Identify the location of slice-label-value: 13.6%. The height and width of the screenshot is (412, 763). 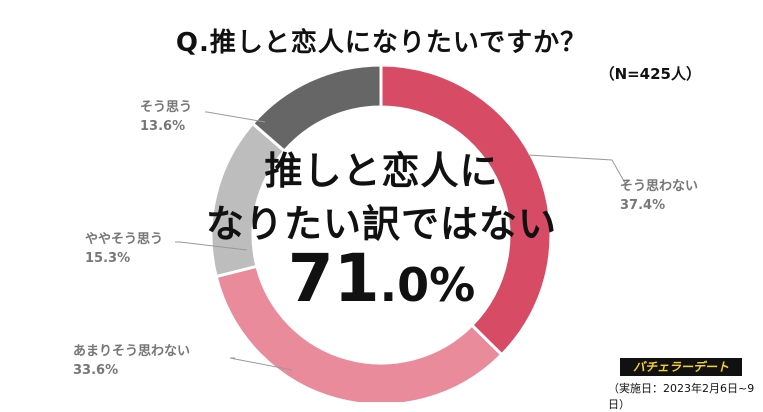
(163, 126).